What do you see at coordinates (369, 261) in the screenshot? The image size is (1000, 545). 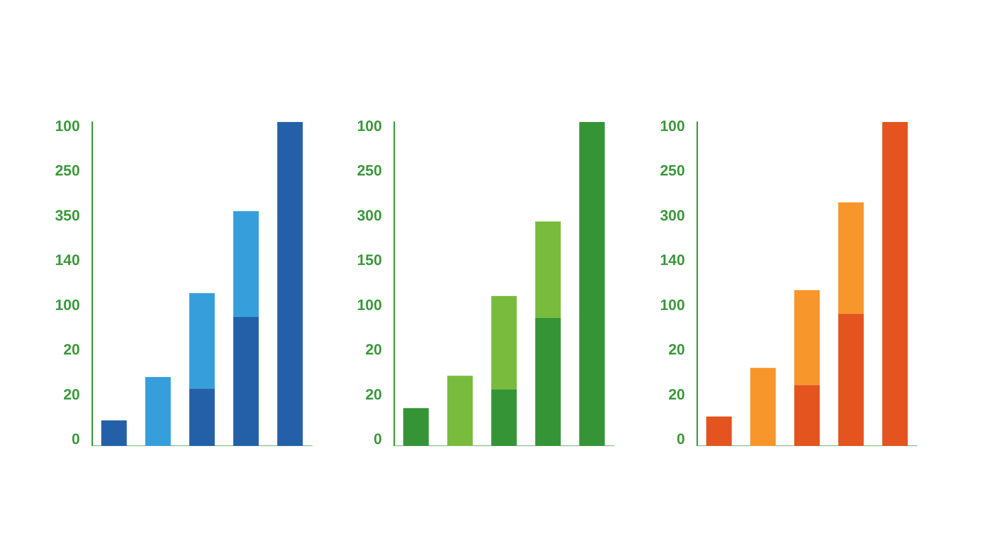 I see `text: 150` at bounding box center [369, 261].